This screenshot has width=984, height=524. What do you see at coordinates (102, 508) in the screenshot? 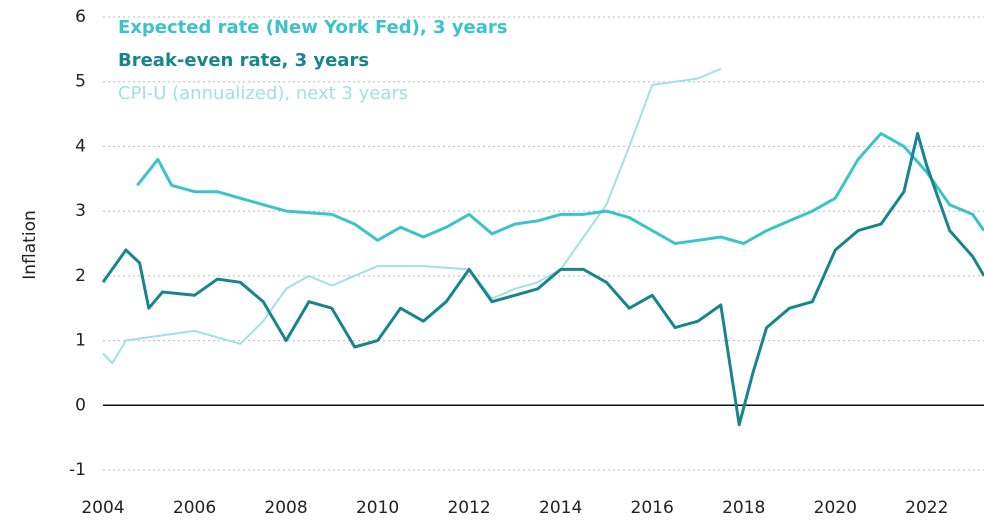
I see `x-tick-label: 2004` at bounding box center [102, 508].